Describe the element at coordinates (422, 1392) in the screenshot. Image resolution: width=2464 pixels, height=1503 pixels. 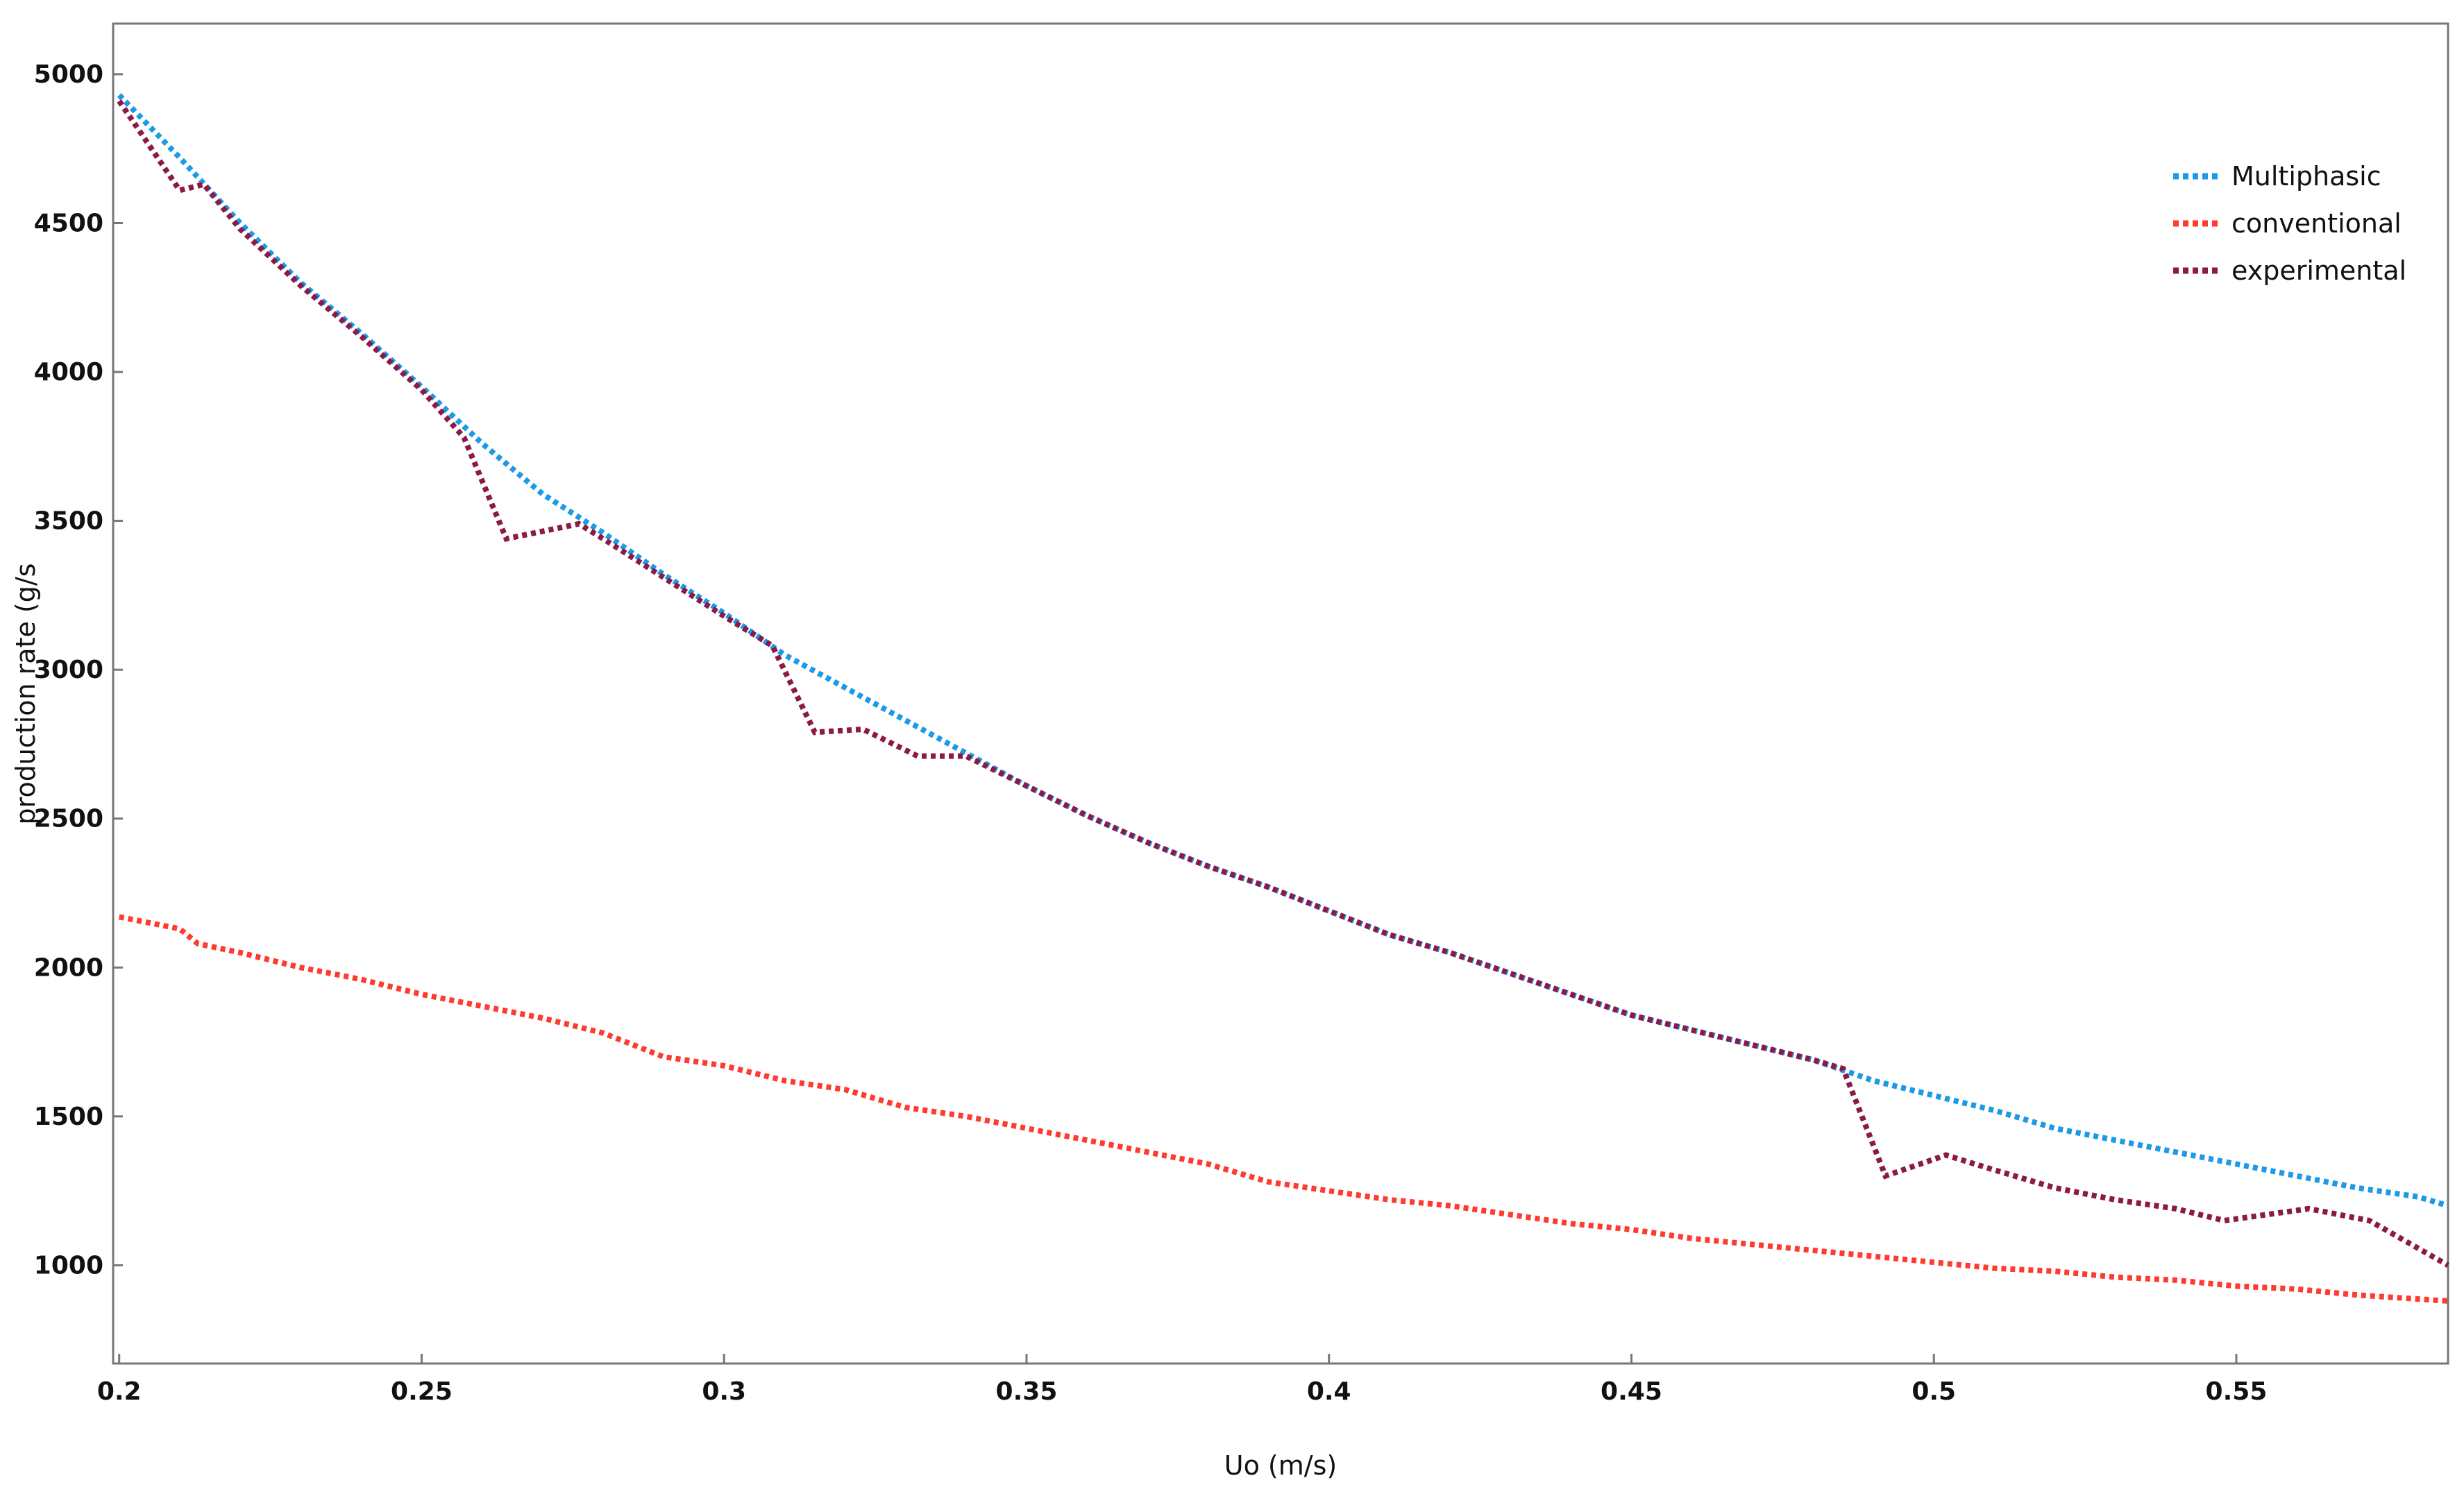
I see `x-tick-label: 0.25` at that location.